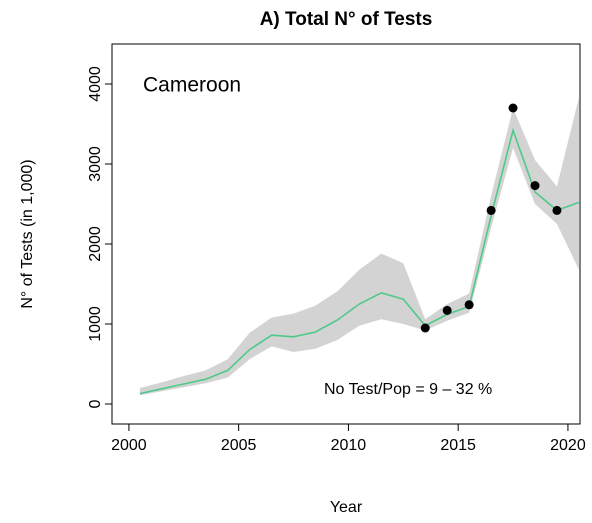  What do you see at coordinates (192, 85) in the screenshot?
I see `country-label: Cameroon` at bounding box center [192, 85].